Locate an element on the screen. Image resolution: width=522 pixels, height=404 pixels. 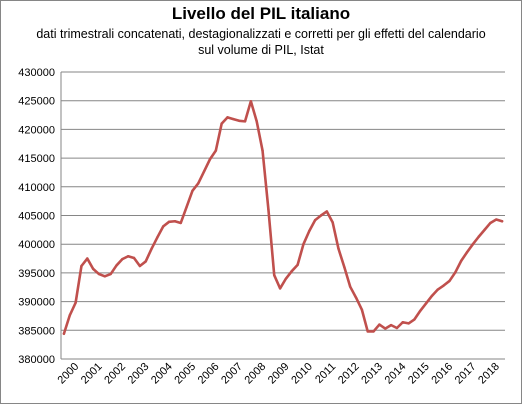
y-tick-label: 420000 is located at coordinates (36, 130).